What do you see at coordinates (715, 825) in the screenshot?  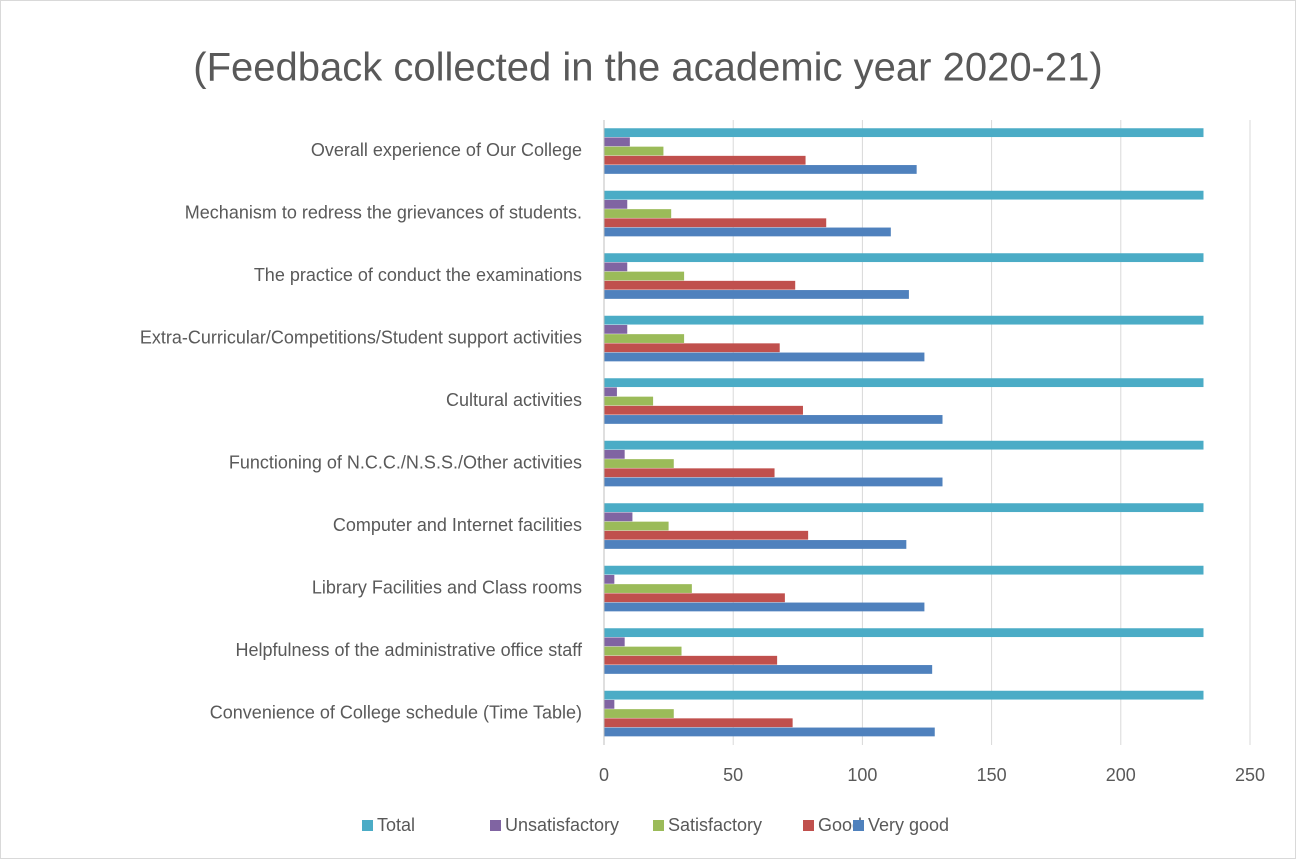 I see `legend-label: Satisfactory` at bounding box center [715, 825].